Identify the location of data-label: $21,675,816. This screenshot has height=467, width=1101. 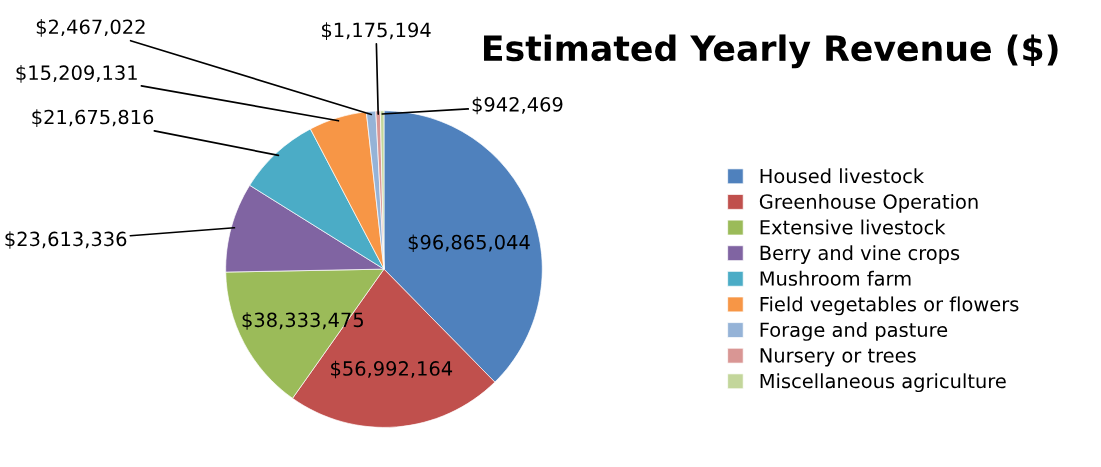
(93, 118).